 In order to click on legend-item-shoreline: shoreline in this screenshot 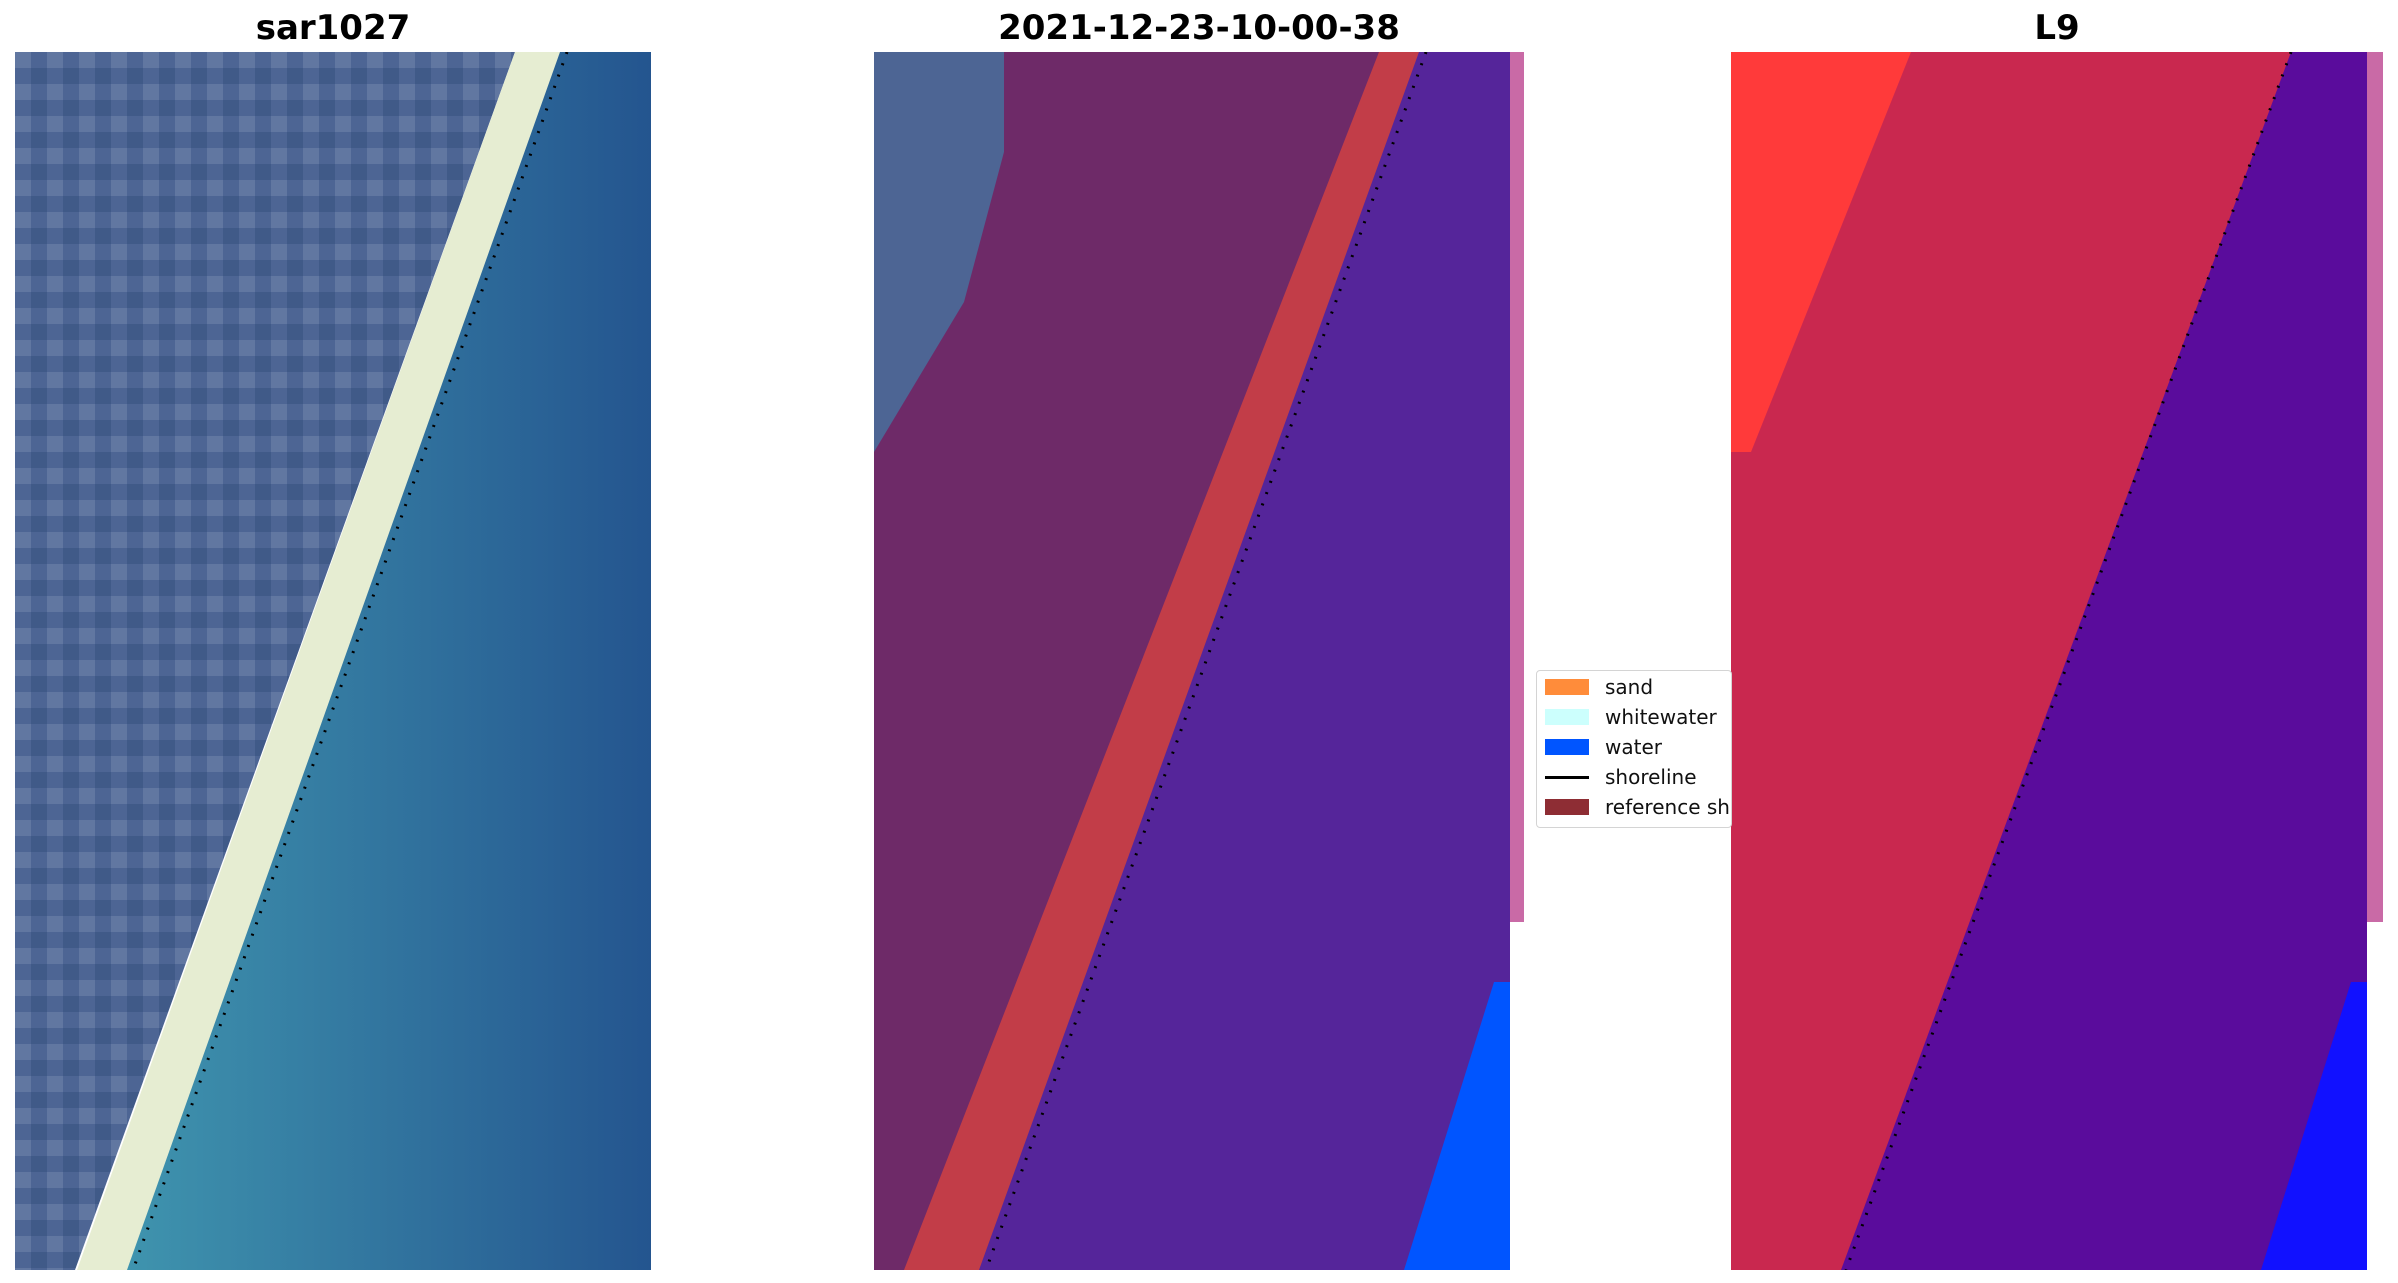, I will do `click(1617, 777)`.